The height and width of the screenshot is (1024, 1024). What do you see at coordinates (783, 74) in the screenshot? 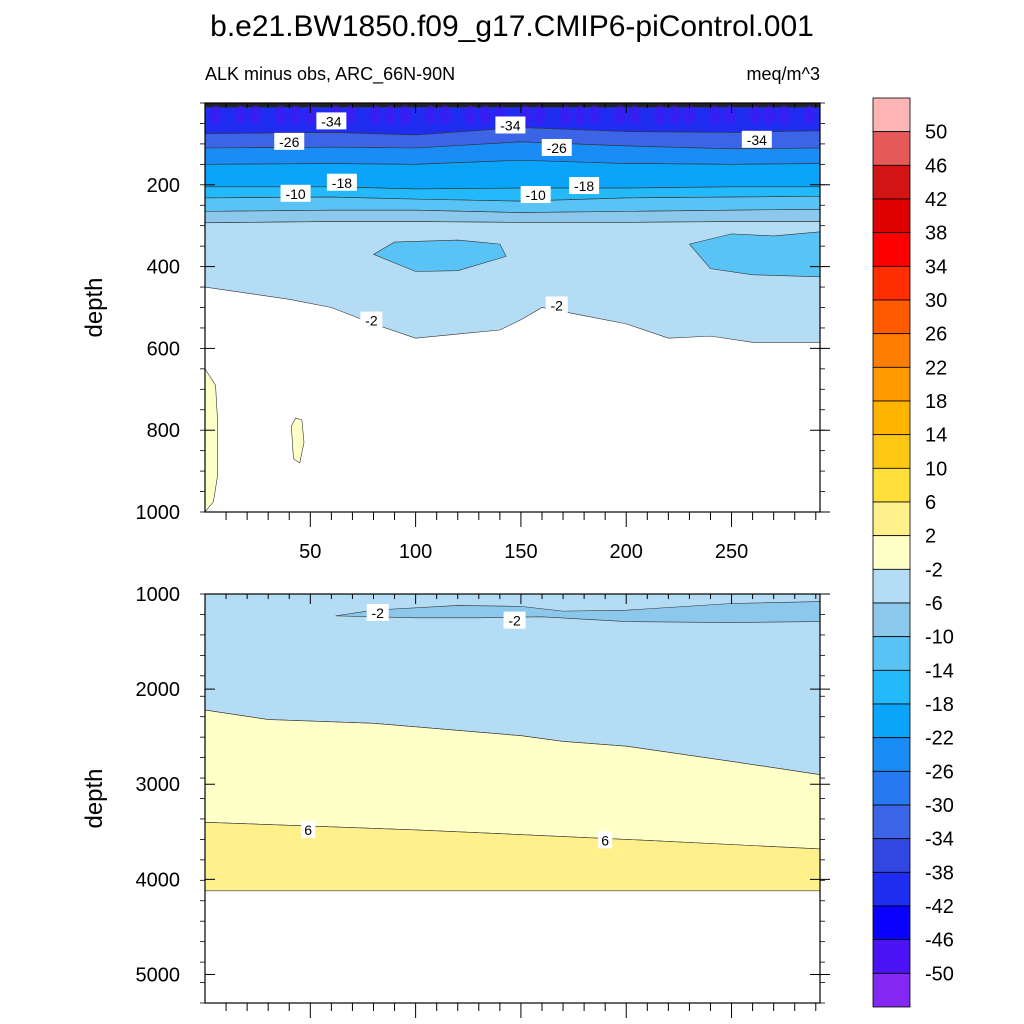
I see `subtitle-right: meq/m^3` at bounding box center [783, 74].